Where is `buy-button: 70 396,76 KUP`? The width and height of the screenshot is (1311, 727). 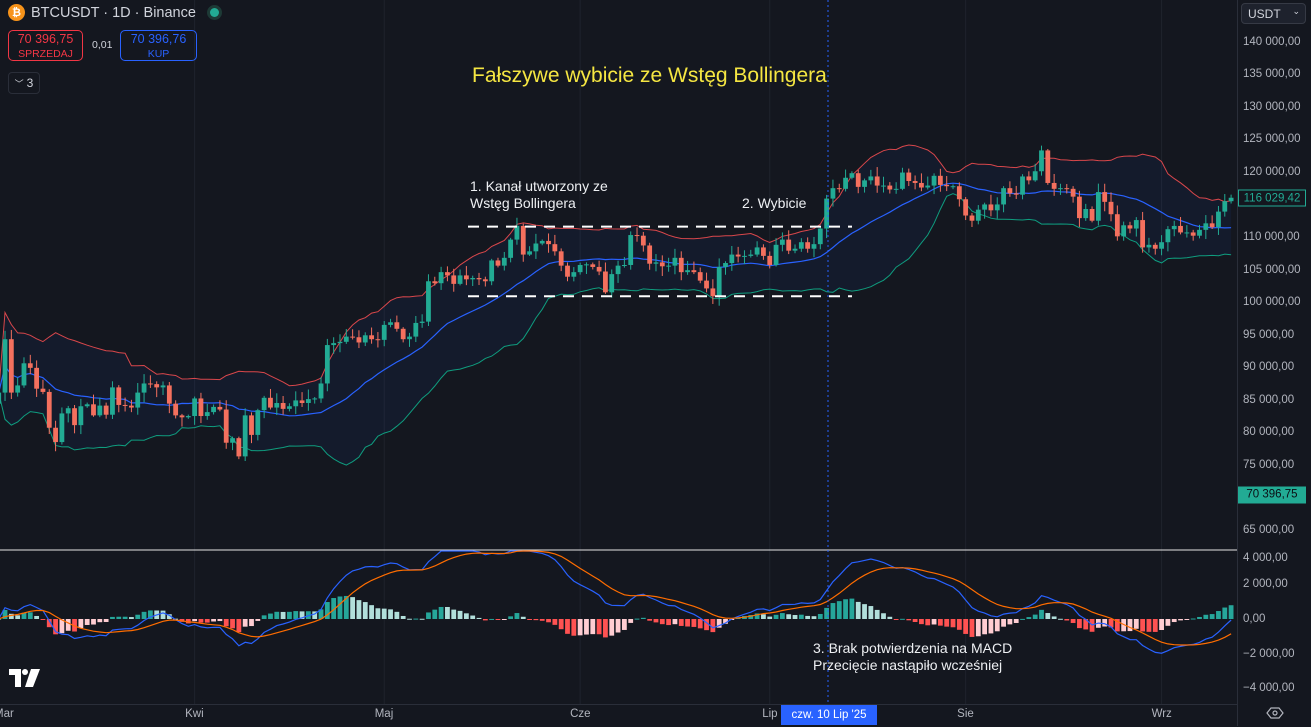 buy-button: 70 396,76 KUP is located at coordinates (158, 45).